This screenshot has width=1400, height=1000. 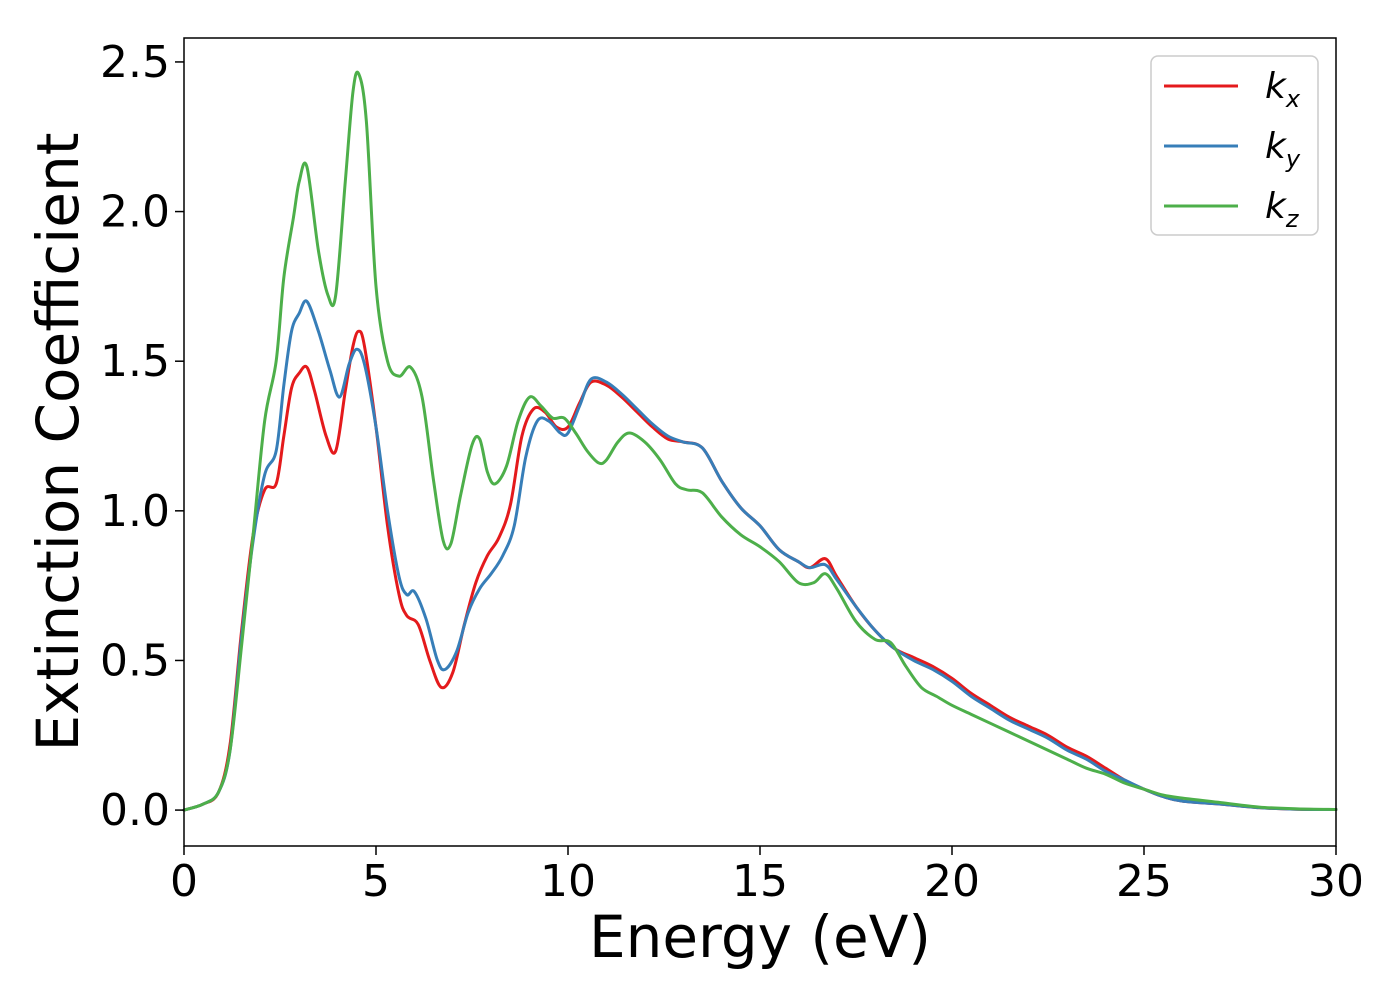 What do you see at coordinates (135, 660) in the screenshot?
I see `y-tick-label: 0.5` at bounding box center [135, 660].